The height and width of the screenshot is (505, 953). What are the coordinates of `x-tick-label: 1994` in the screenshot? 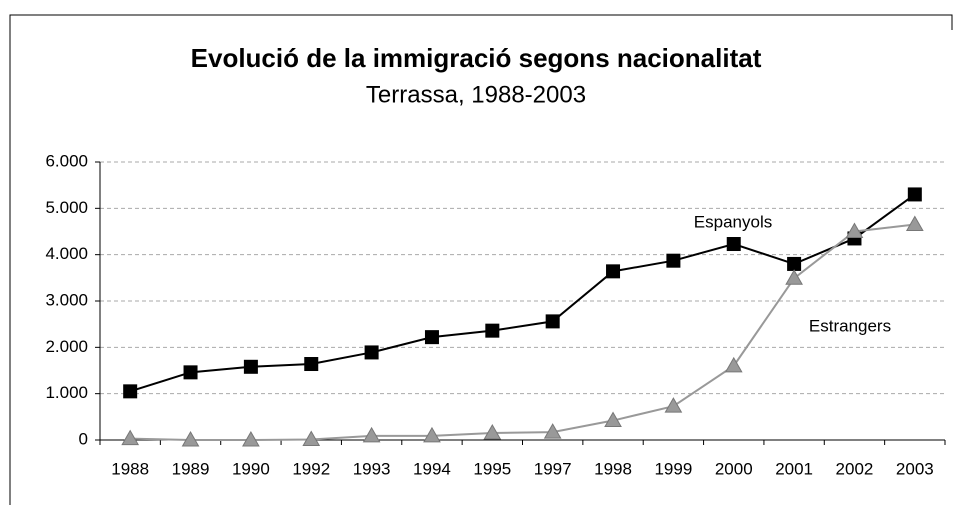 It's located at (432, 468).